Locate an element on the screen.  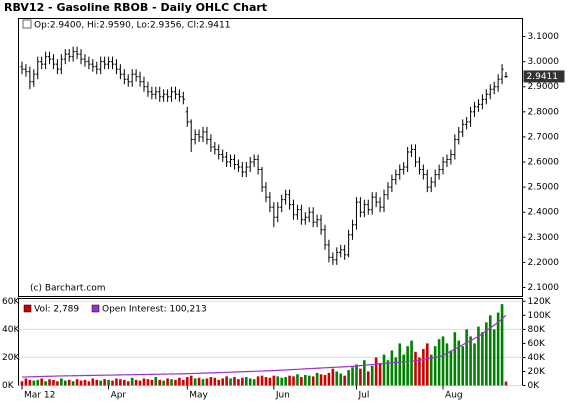
y-tick-label: 2.4000 is located at coordinates (544, 213).